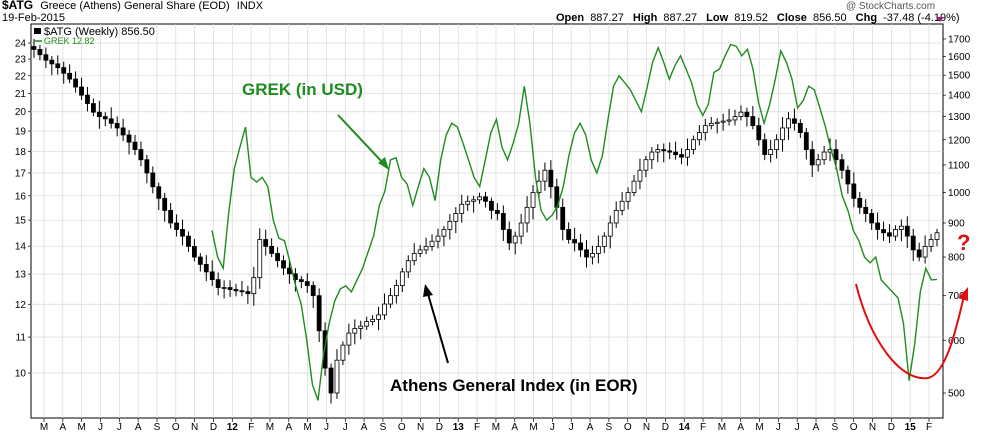  I want to click on chg-value: -37.48 (-4.19%), so click(921, 18).